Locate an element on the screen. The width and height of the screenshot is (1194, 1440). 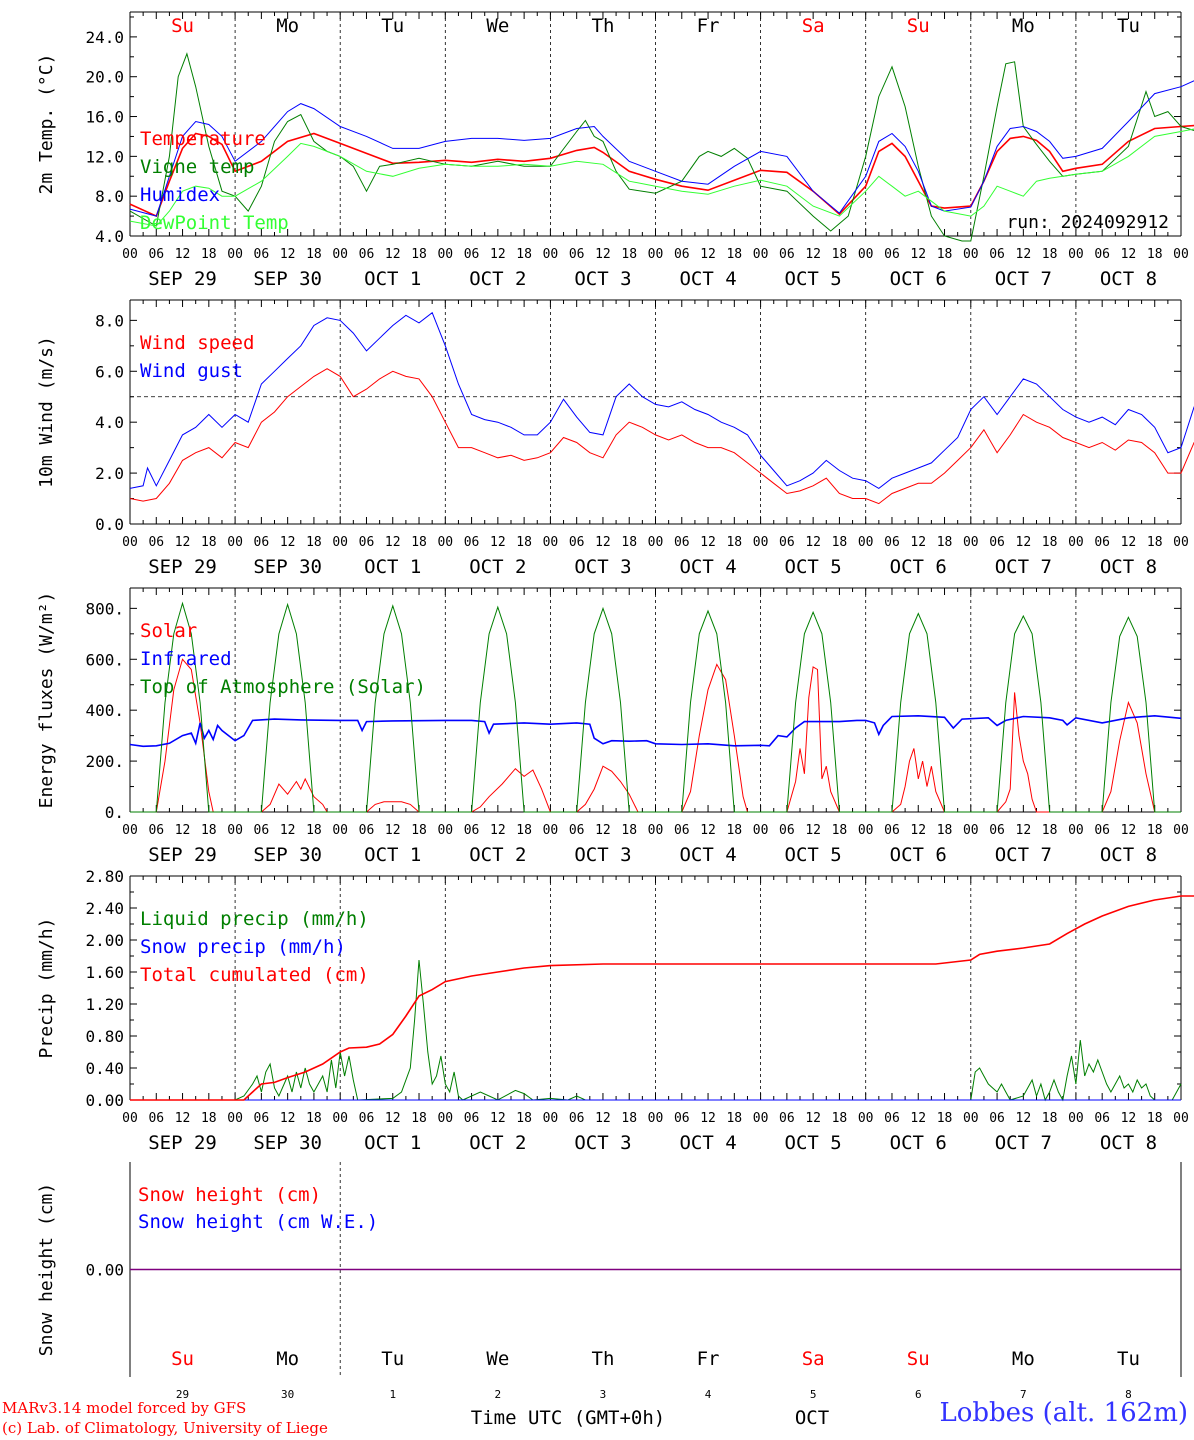
month-label: OCT is located at coordinates (812, 1418).